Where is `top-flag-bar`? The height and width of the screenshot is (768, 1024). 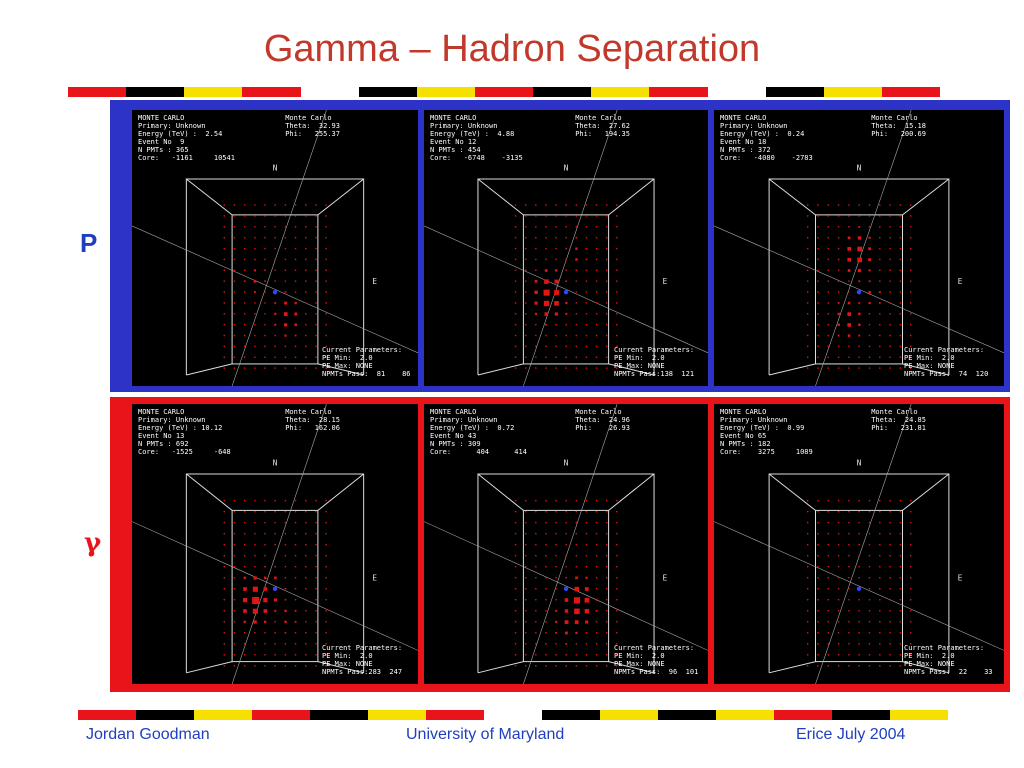
top-flag-bar is located at coordinates (504, 92).